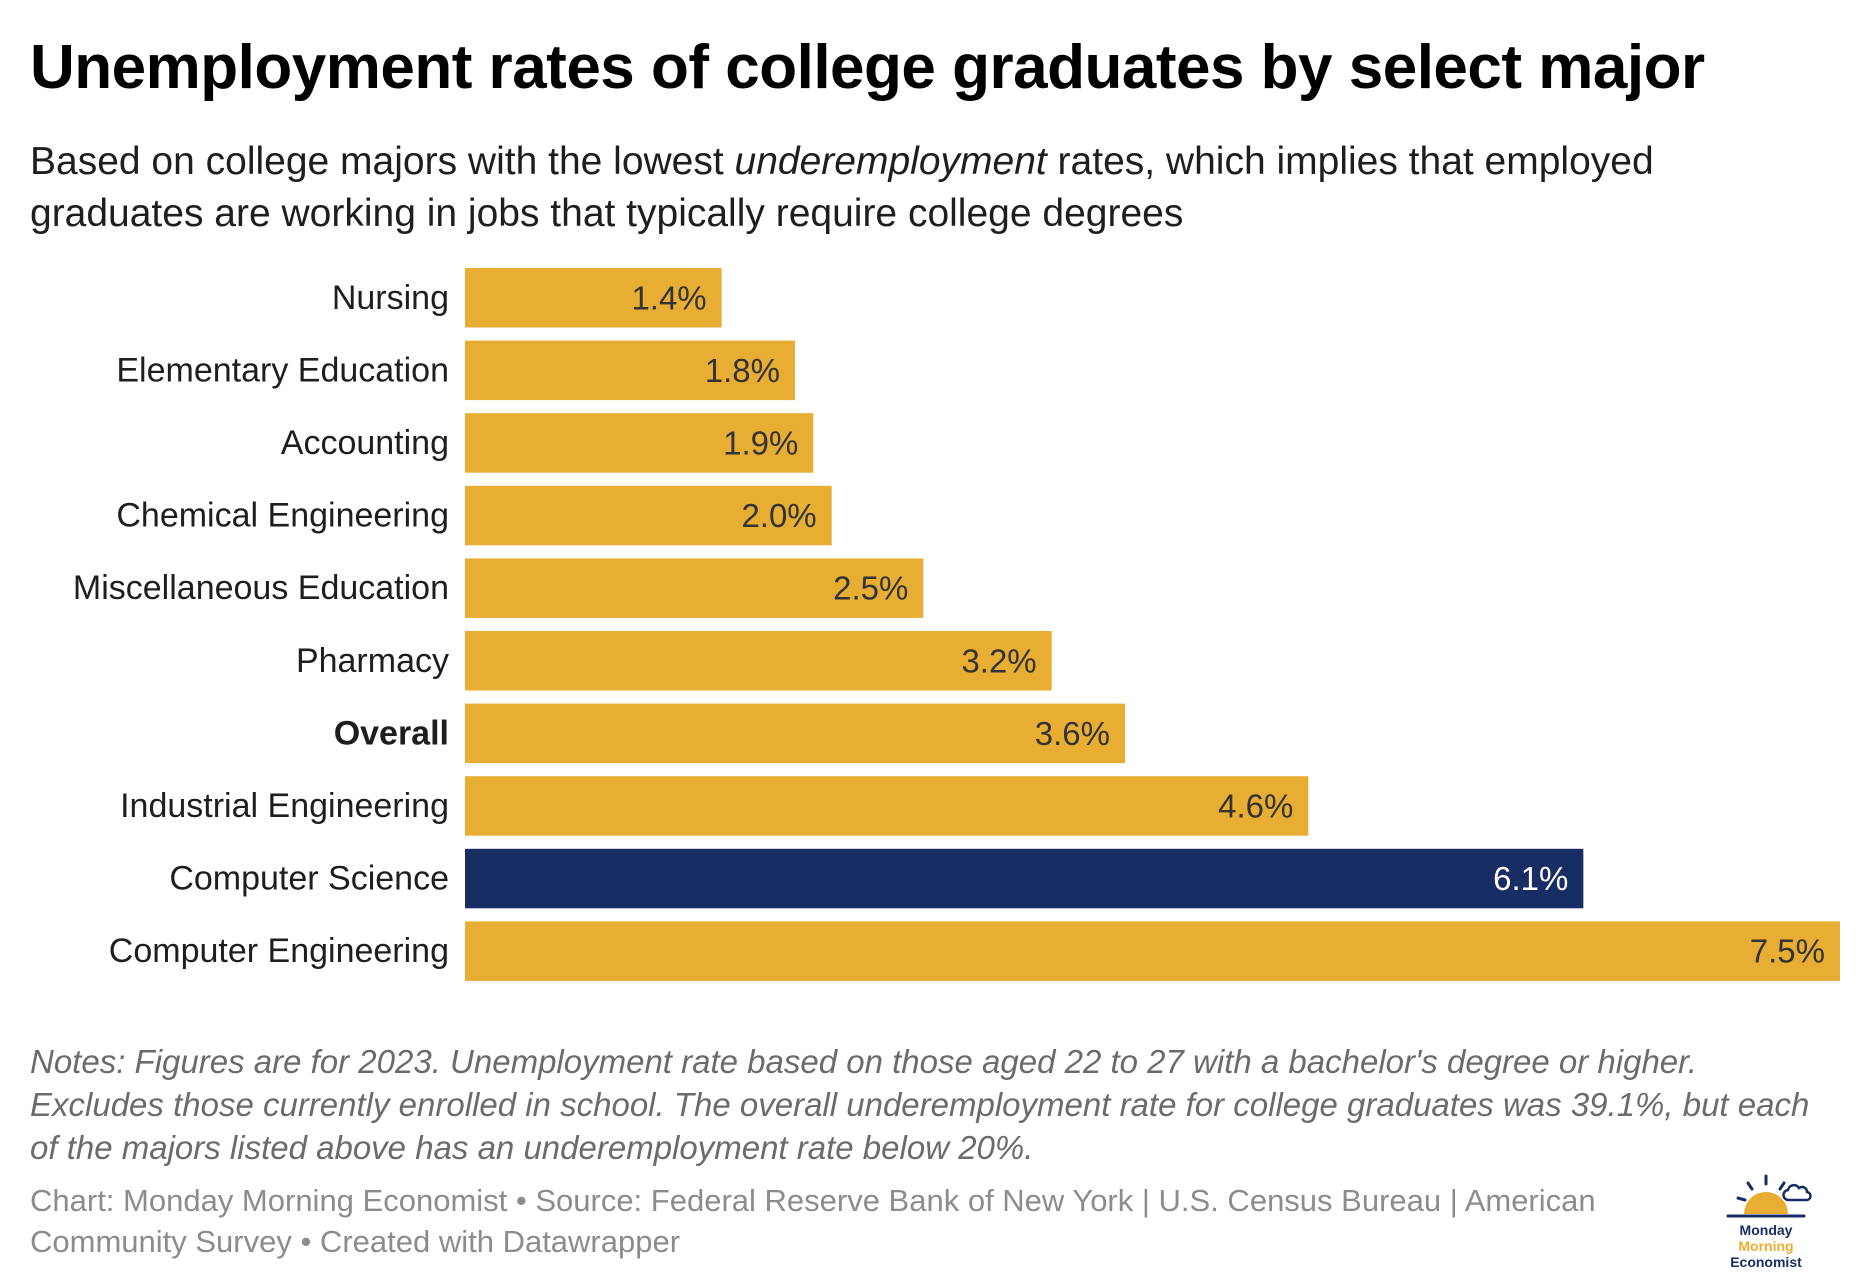 This screenshot has width=1860, height=1284. Describe the element at coordinates (391, 733) in the screenshot. I see `category-label-overall: Overall` at that location.